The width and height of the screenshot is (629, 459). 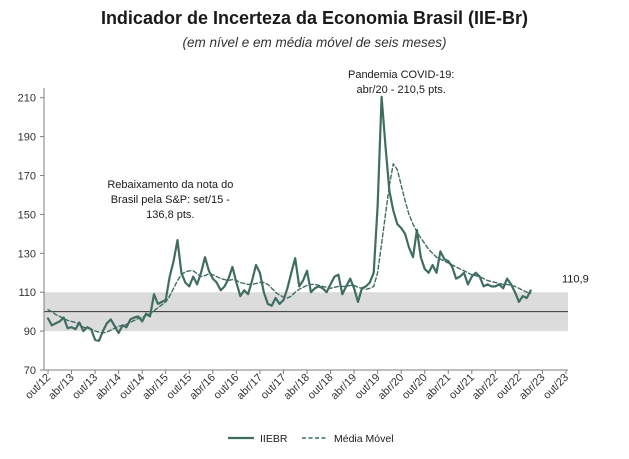 I want to click on y-tick-label: 130, so click(x=27, y=254).